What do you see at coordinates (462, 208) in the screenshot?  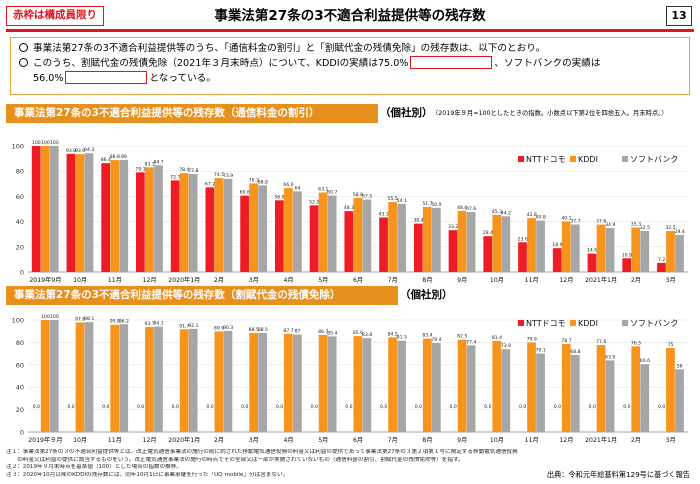 I see `data-label: 48.6` at bounding box center [462, 208].